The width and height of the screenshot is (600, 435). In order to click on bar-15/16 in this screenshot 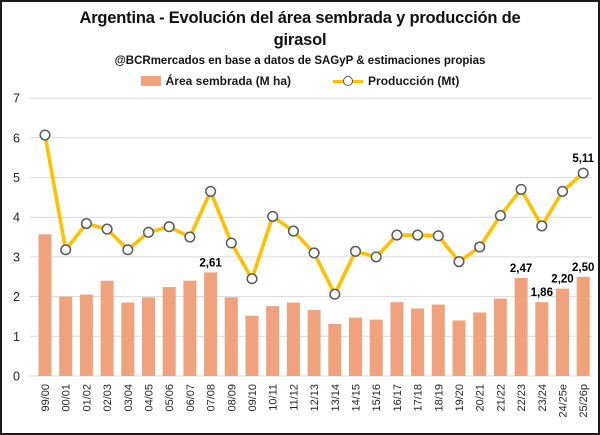, I will do `click(376, 347)`.